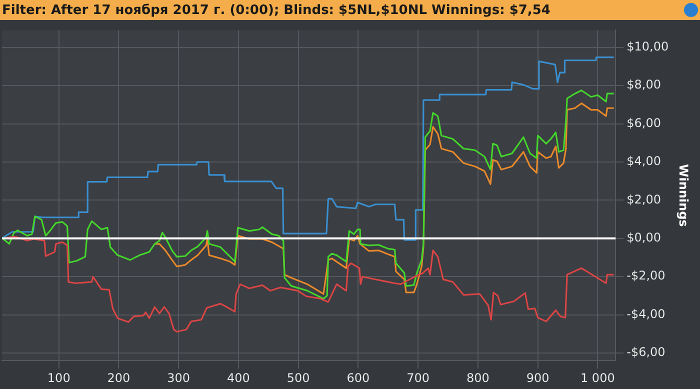  I want to click on y-tick-label: -$6,00, so click(646, 352).